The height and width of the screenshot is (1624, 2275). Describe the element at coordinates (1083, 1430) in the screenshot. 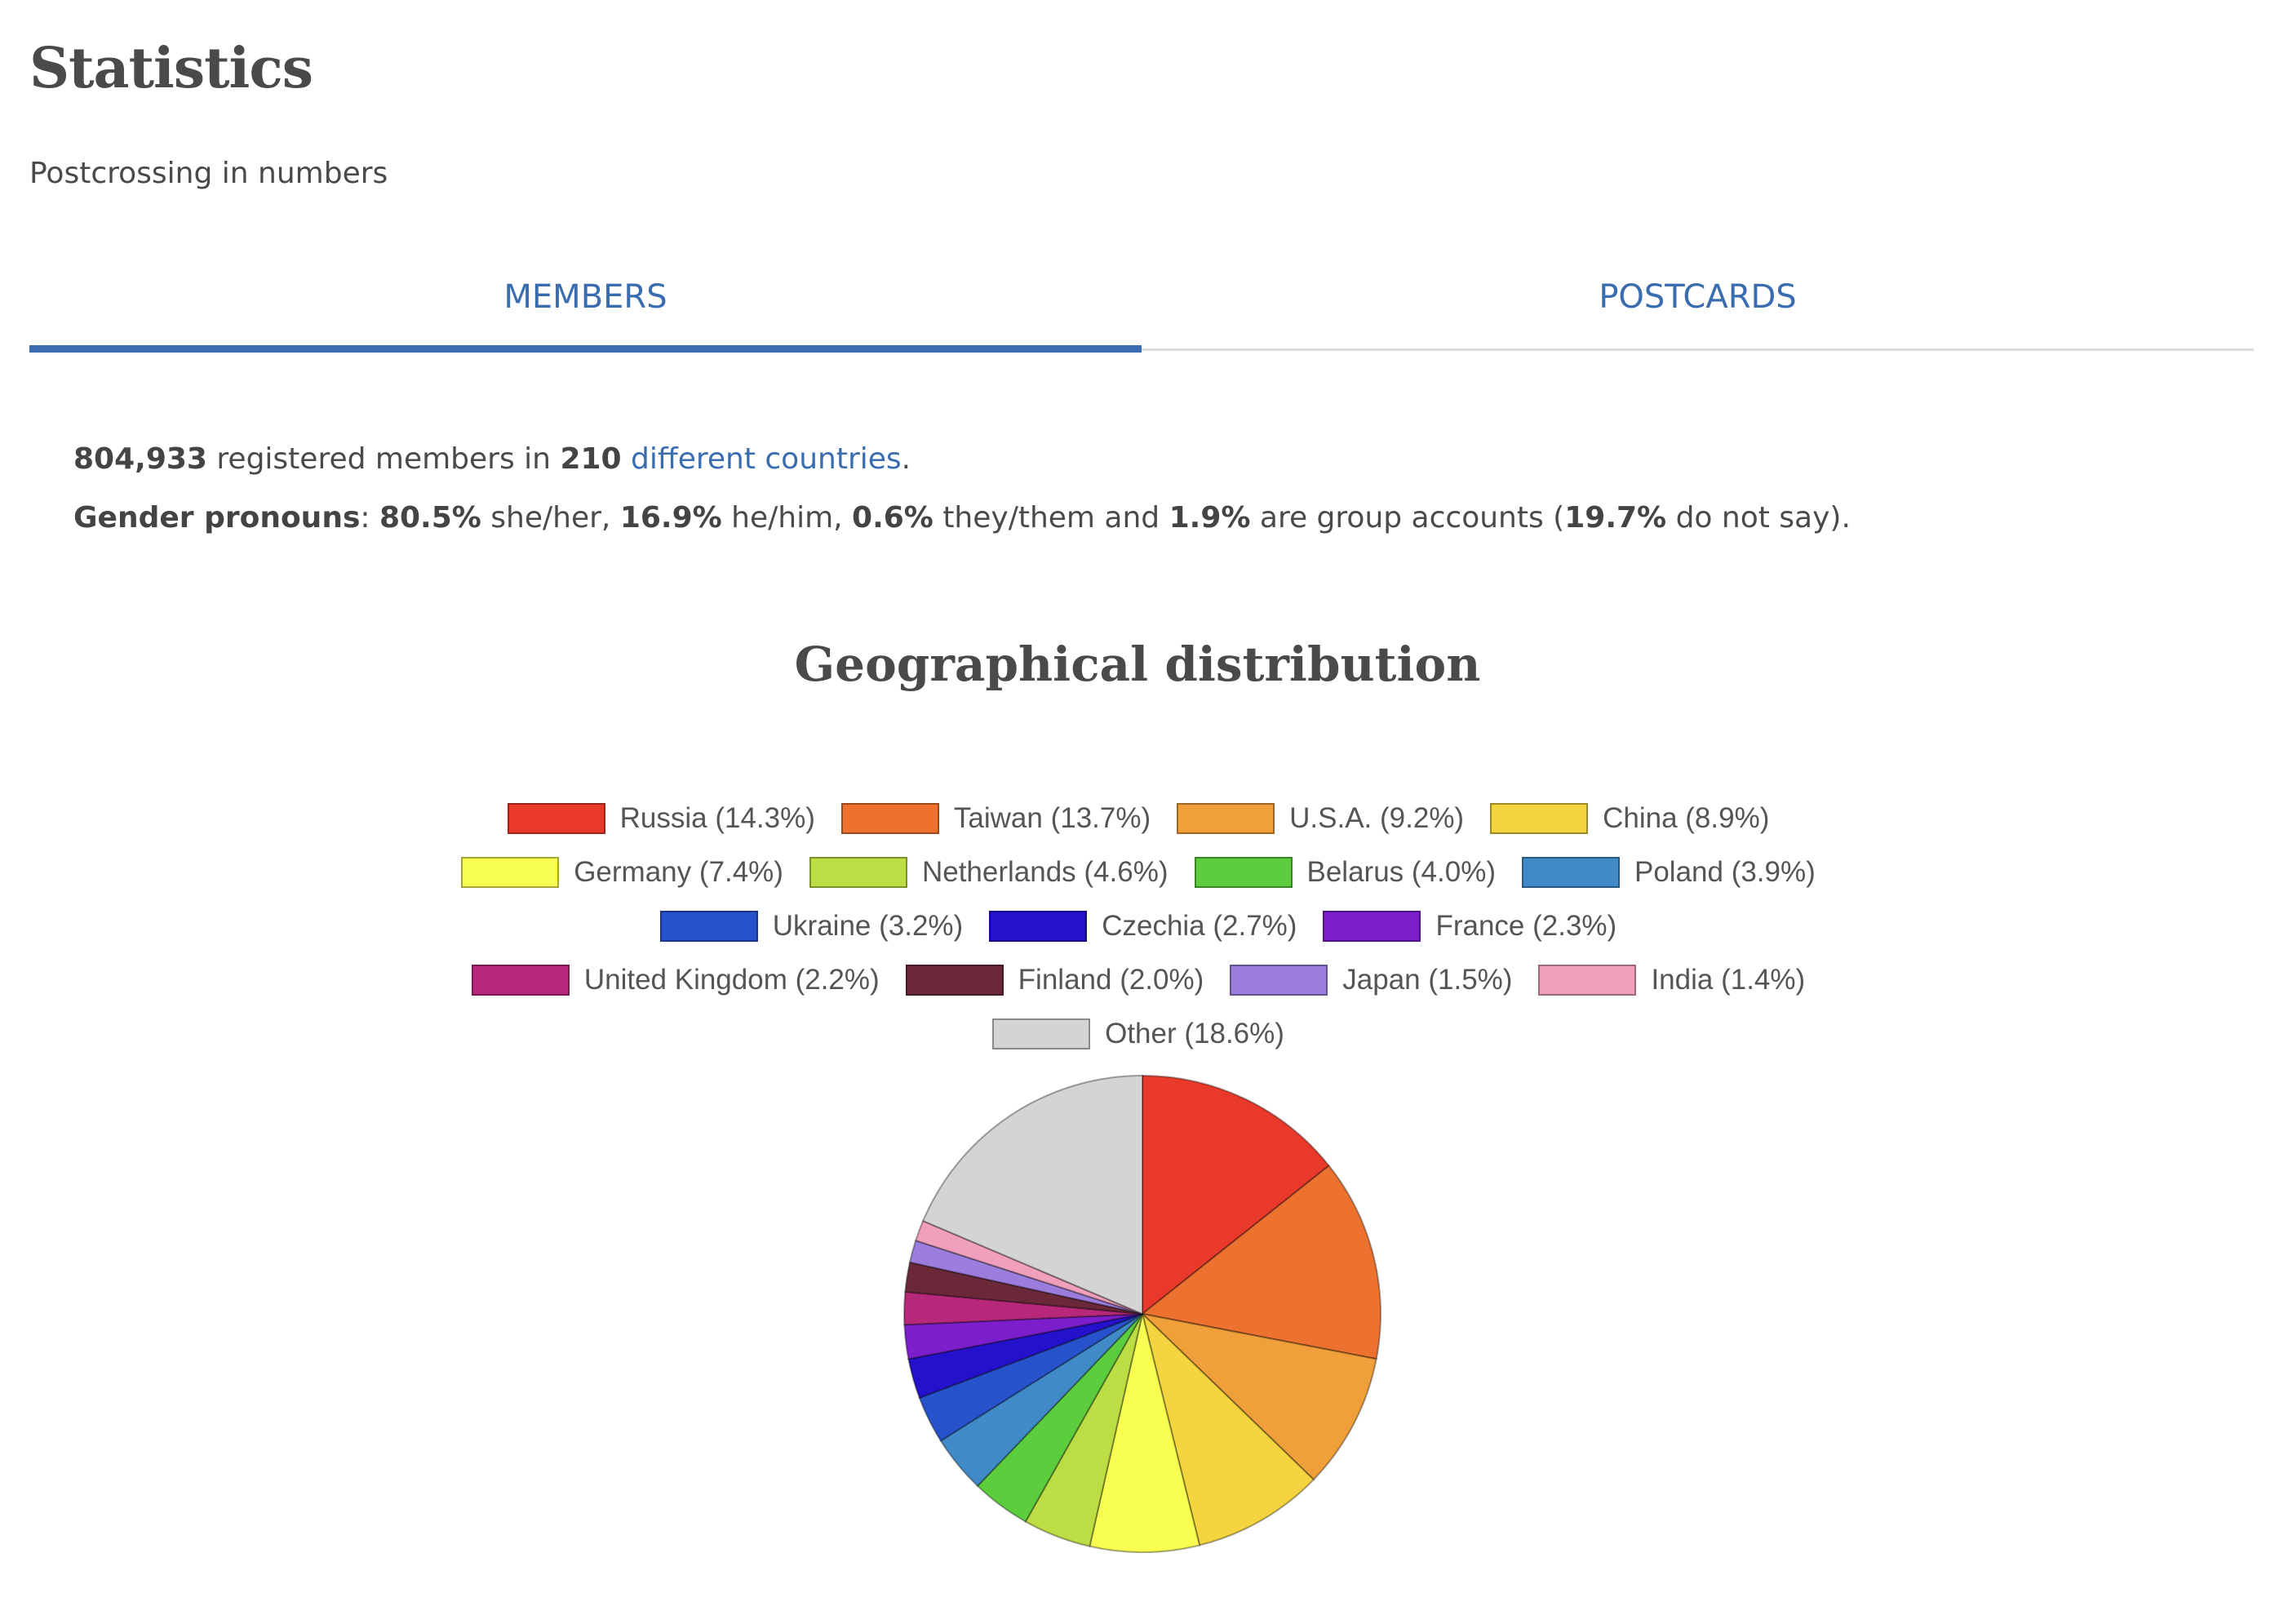

I see `pie-slice-netherlands` at that location.